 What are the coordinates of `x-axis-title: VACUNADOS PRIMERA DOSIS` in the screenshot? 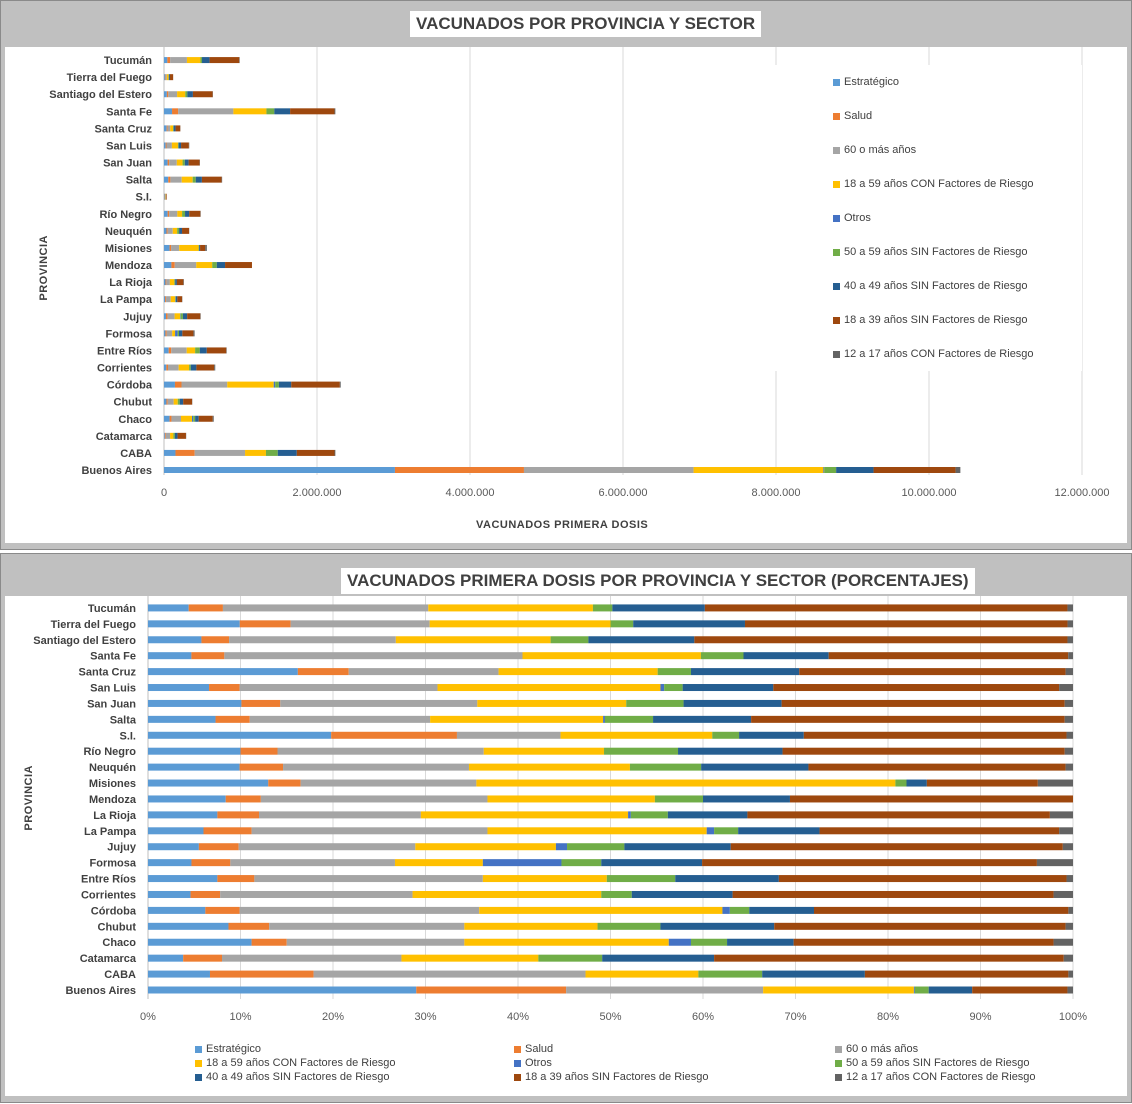 It's located at (562, 525).